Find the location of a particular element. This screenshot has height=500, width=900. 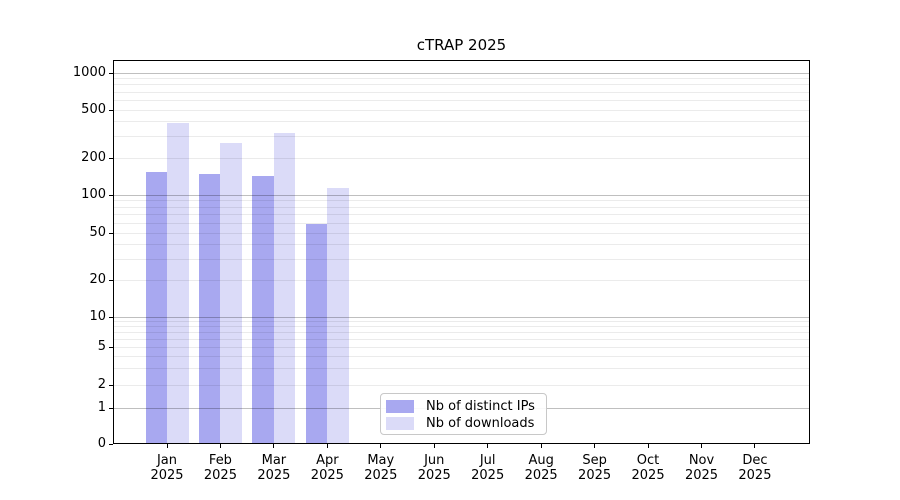

y-tick-label: 50 is located at coordinates (97, 232).